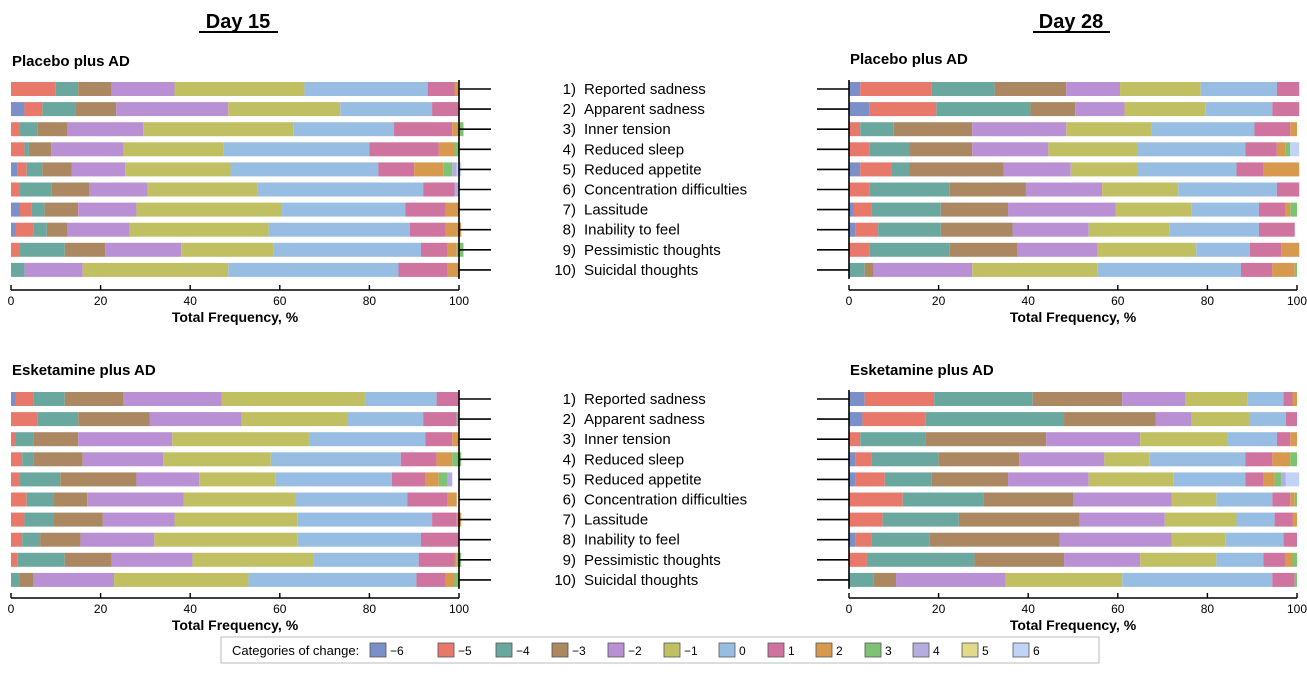 This screenshot has height=694, width=1307. I want to click on x-tick-label: 100, so click(1297, 301).